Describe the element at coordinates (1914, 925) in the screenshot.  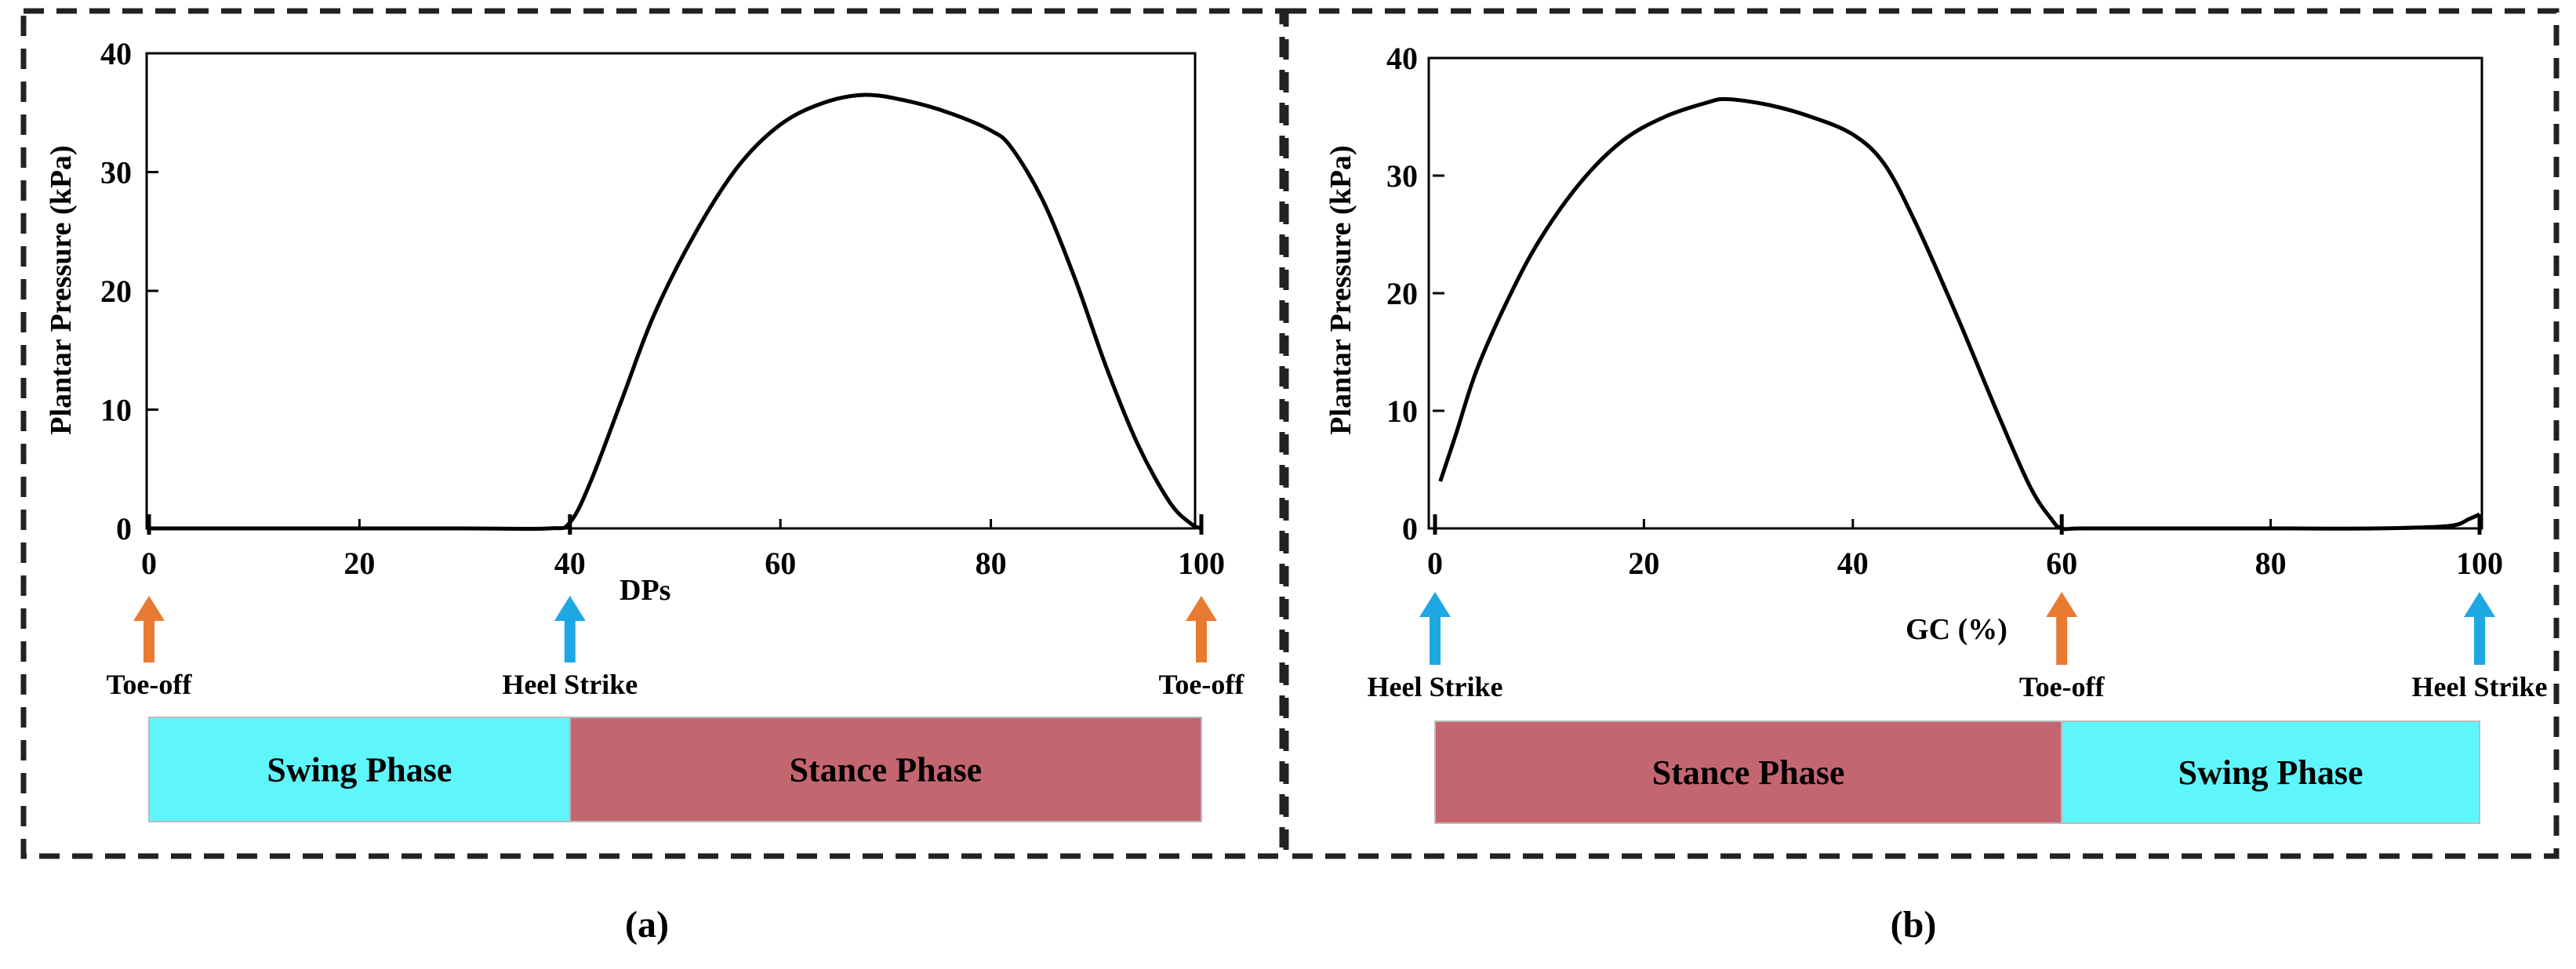
I see `panel-b-caption: (b)` at that location.